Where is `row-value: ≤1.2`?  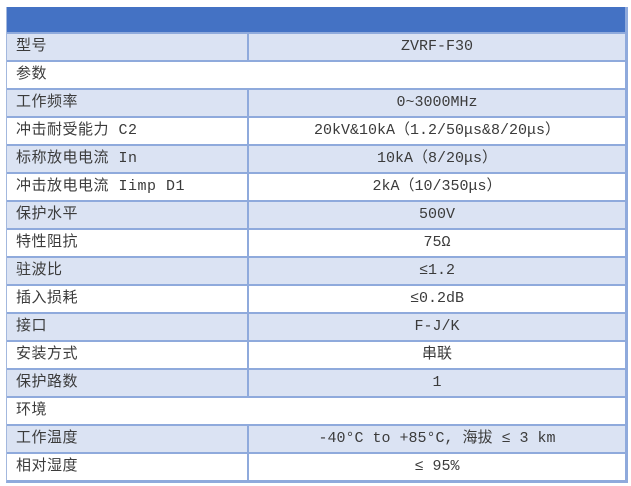
row-value: ≤1.2 is located at coordinates (436, 270).